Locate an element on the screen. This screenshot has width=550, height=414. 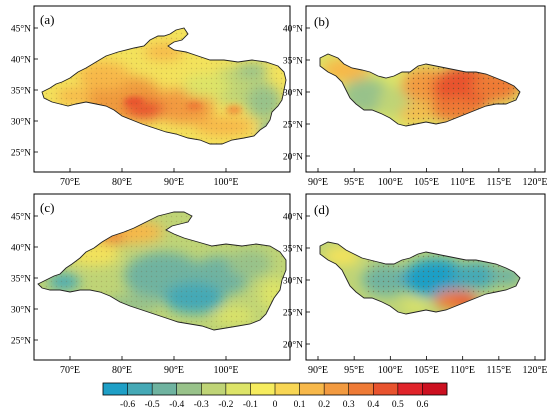
colorbar-label: 0.6 is located at coordinates (422, 405).